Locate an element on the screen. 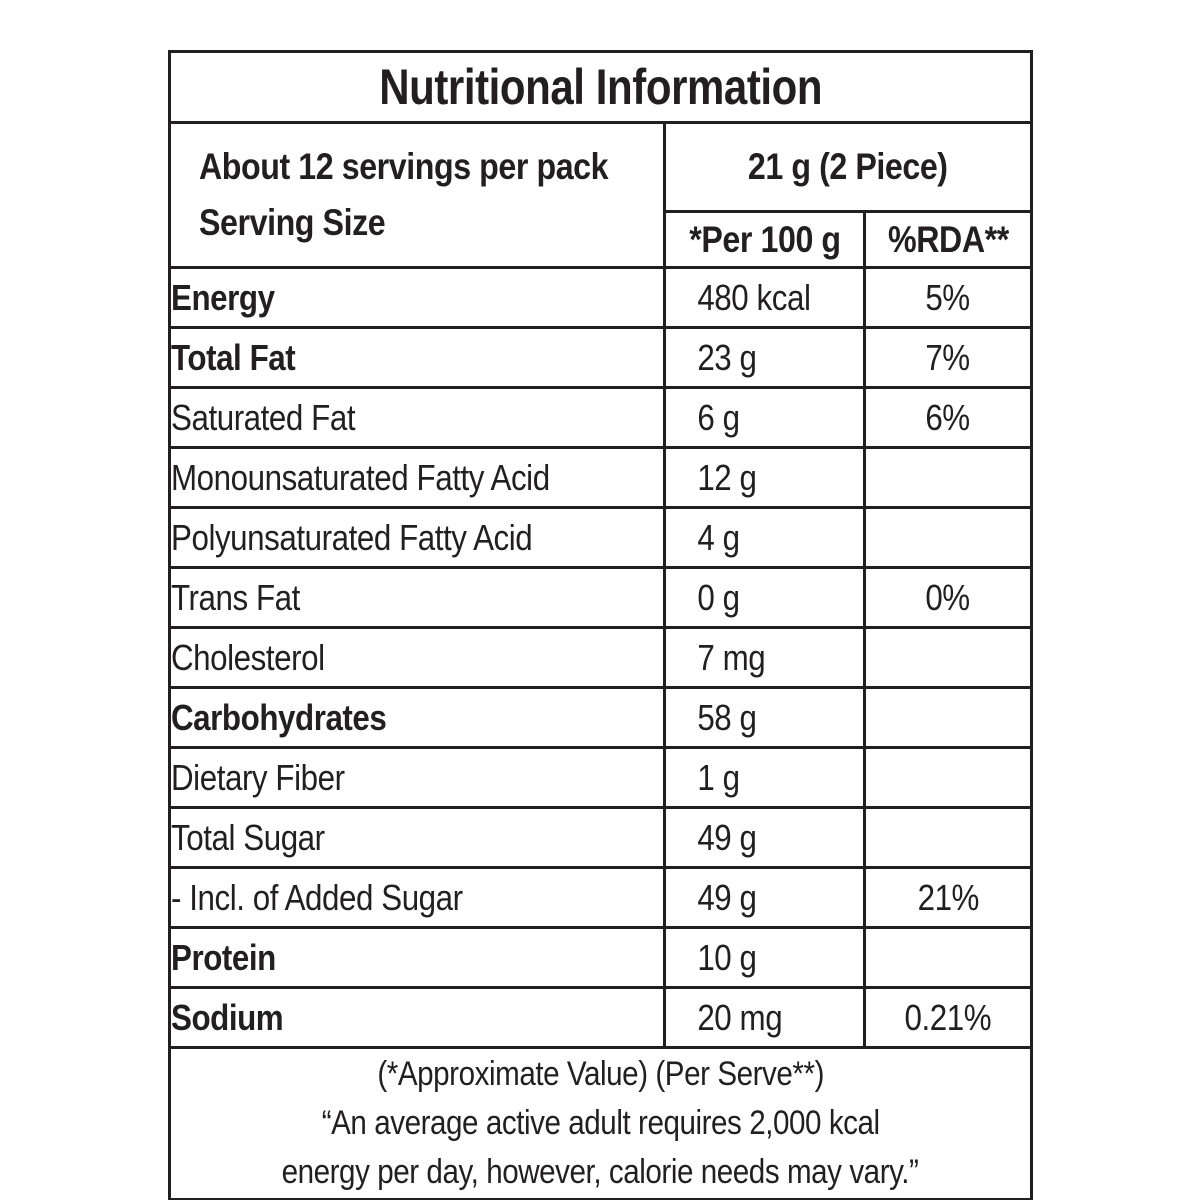 This screenshot has height=1200, width=1200. col-header-per100g: *Per 100 g is located at coordinates (764, 239).